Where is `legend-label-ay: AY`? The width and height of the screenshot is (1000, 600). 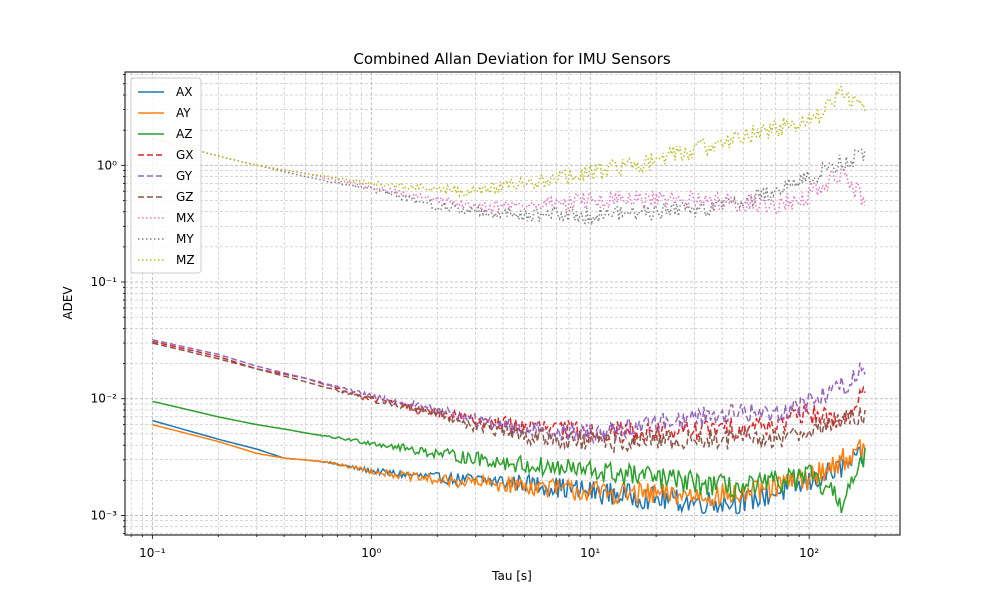 legend-label-ay: AY is located at coordinates (183, 113).